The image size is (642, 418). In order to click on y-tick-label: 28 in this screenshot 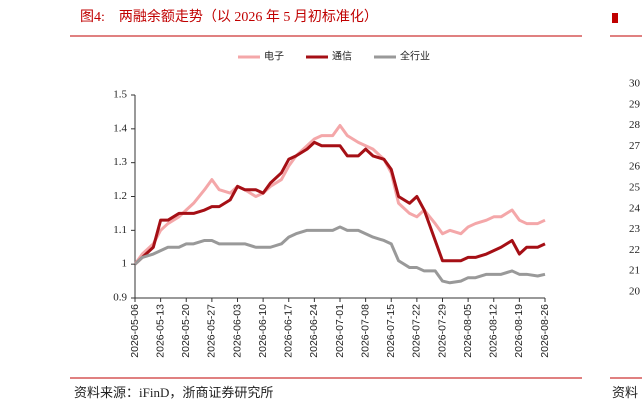, I will do `click(635, 125)`.